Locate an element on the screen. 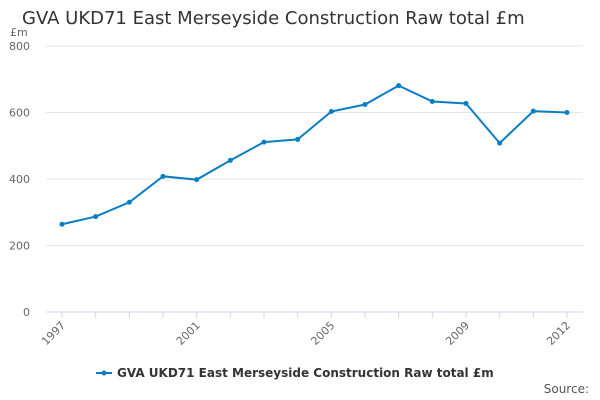 This screenshot has width=600, height=400. source-label: Source: is located at coordinates (566, 389).